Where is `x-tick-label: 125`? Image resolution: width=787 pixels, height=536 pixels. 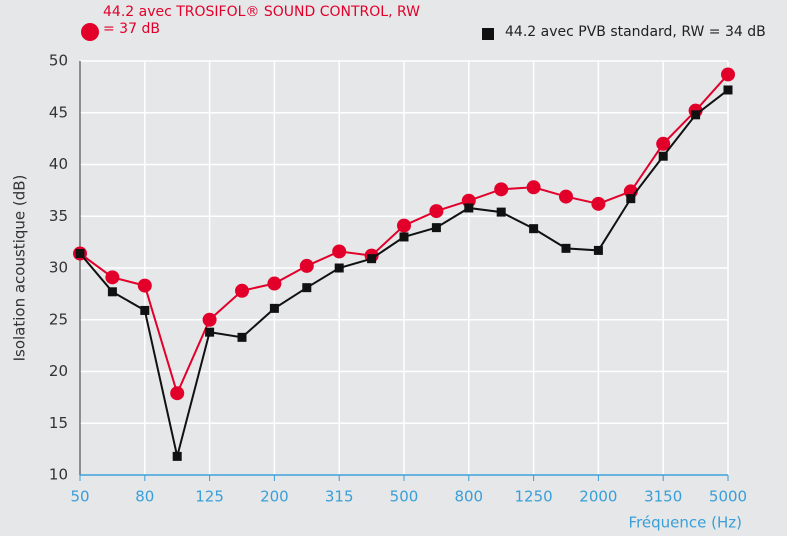 x-tick-label: 125 is located at coordinates (209, 497).